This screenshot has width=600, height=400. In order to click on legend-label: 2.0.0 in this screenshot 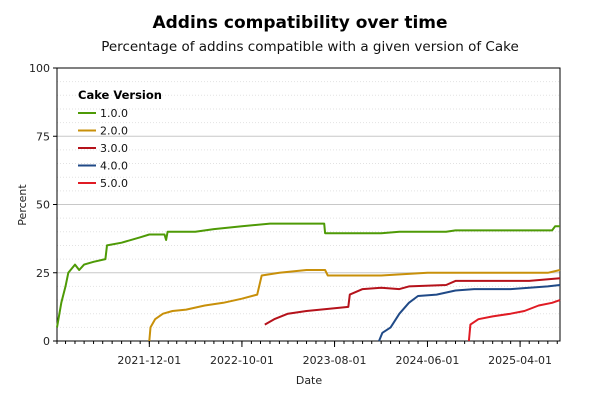, I will do `click(114, 131)`.